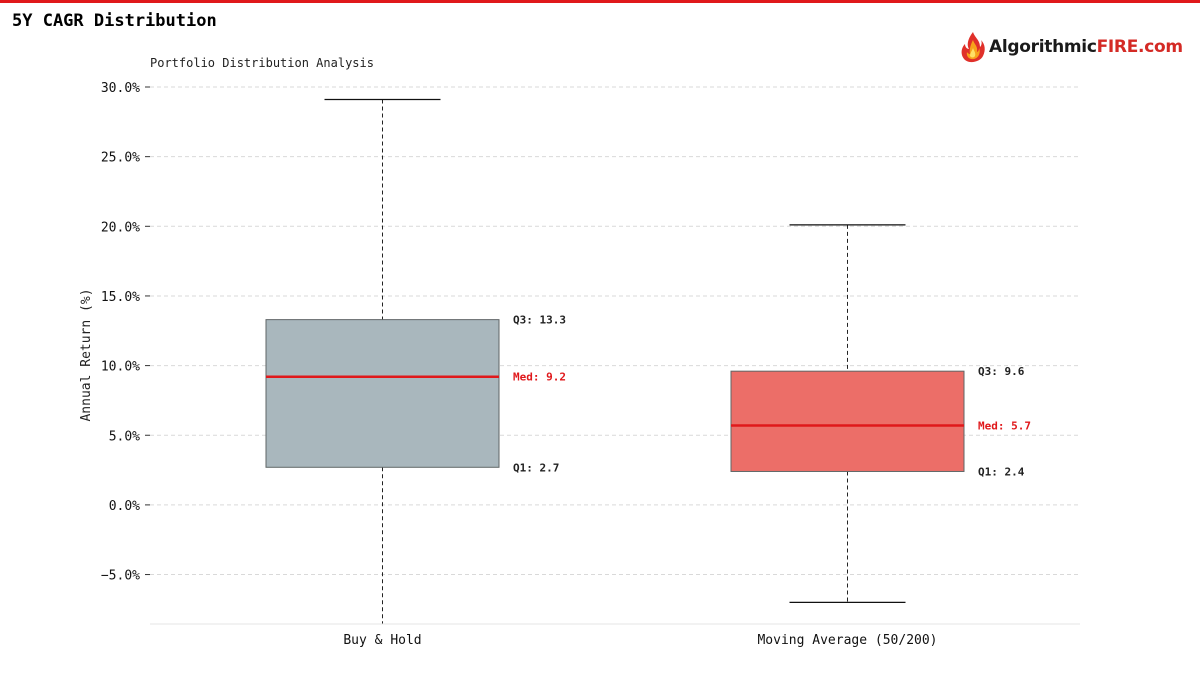 Image resolution: width=1200 pixels, height=700 pixels. What do you see at coordinates (536, 467) in the screenshot?
I see `q1-label: Q1: 2.7` at bounding box center [536, 467].